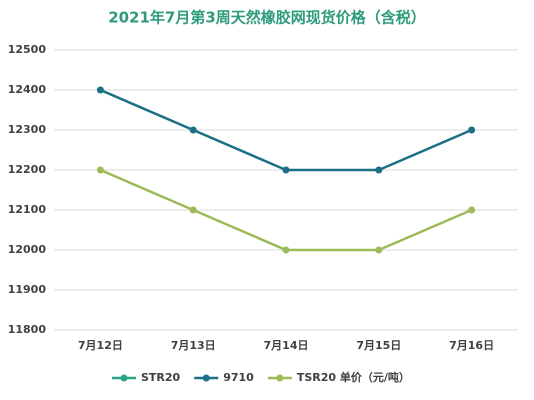  Describe the element at coordinates (353, 377) in the screenshot. I see `legend-label: TSR20 单价（元/吨）` at that location.